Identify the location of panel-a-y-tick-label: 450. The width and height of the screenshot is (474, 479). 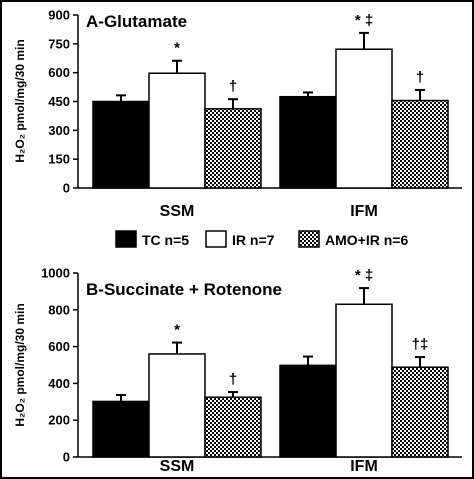
(59, 101).